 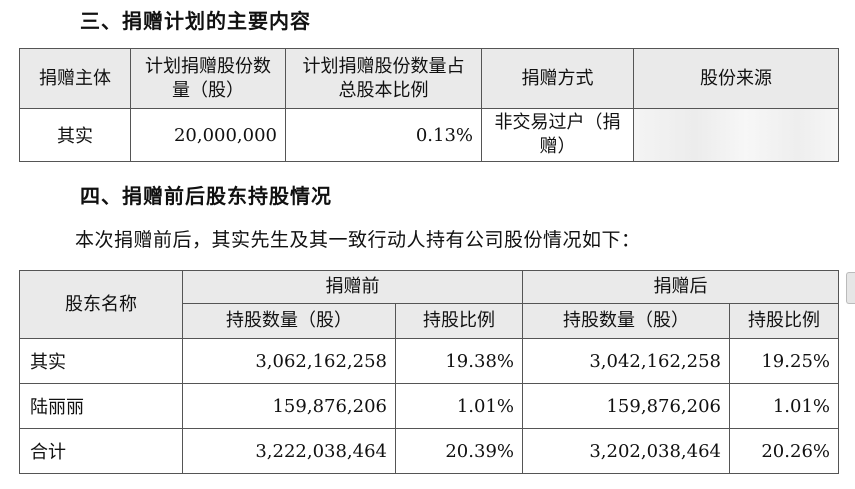 What do you see at coordinates (784, 361) in the screenshot?
I see `cell-after-ratio: 19.25%` at bounding box center [784, 361].